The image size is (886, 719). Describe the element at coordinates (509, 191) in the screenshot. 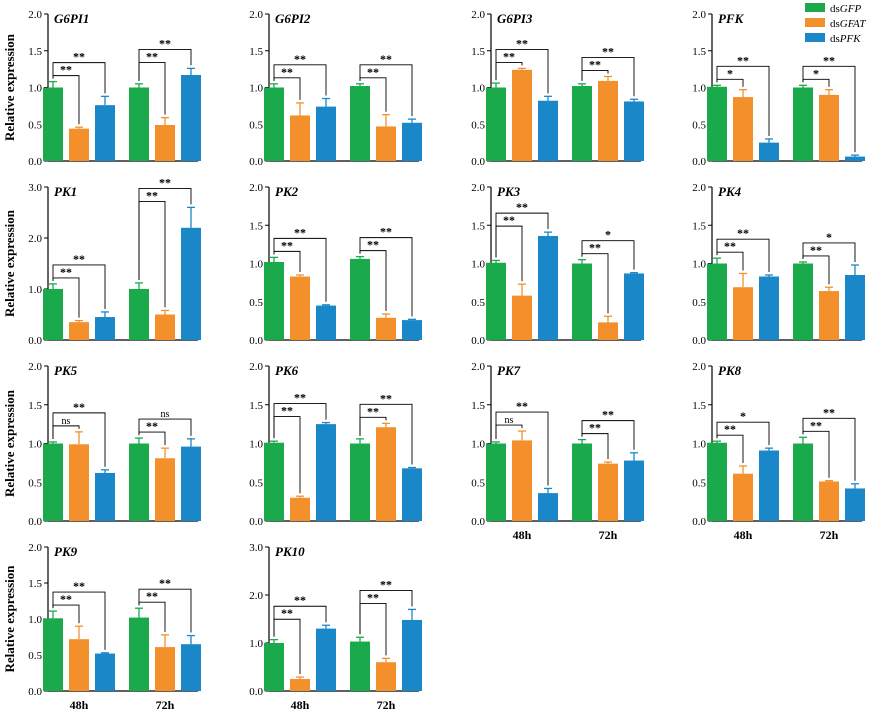

I see `panel-title: PK3` at that location.